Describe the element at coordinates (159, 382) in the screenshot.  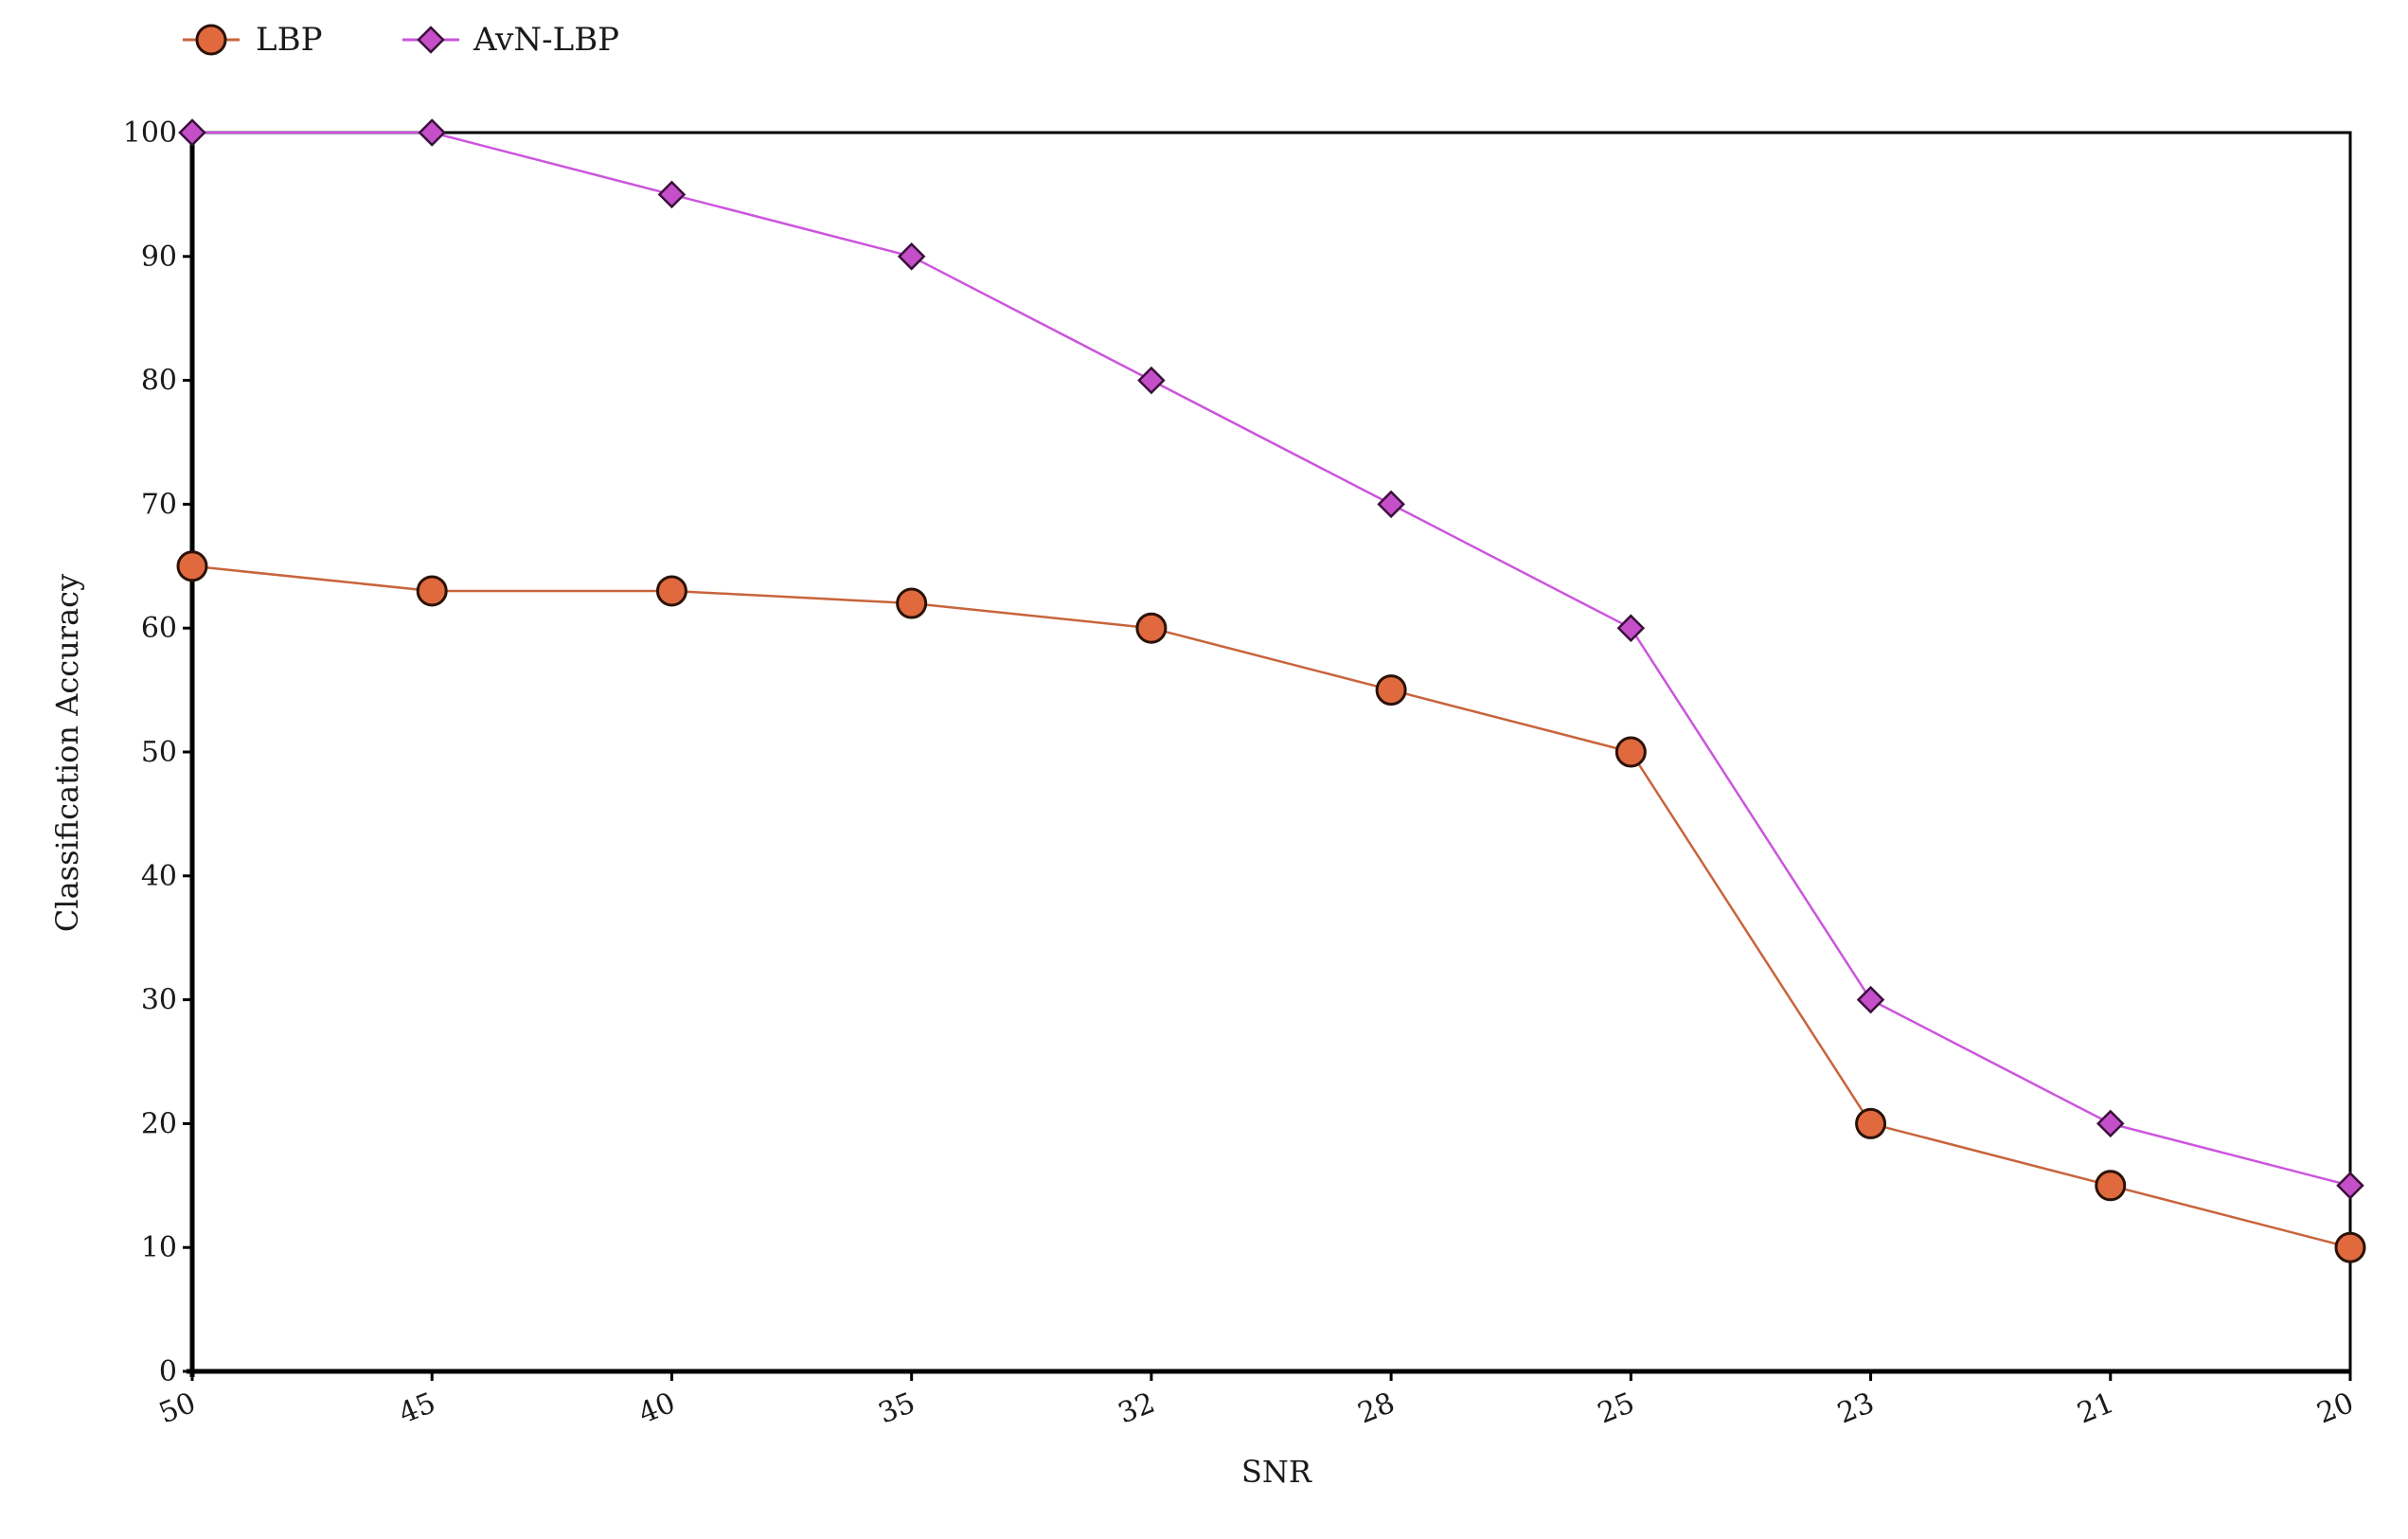
I see `y-tick-label: 80` at that location.